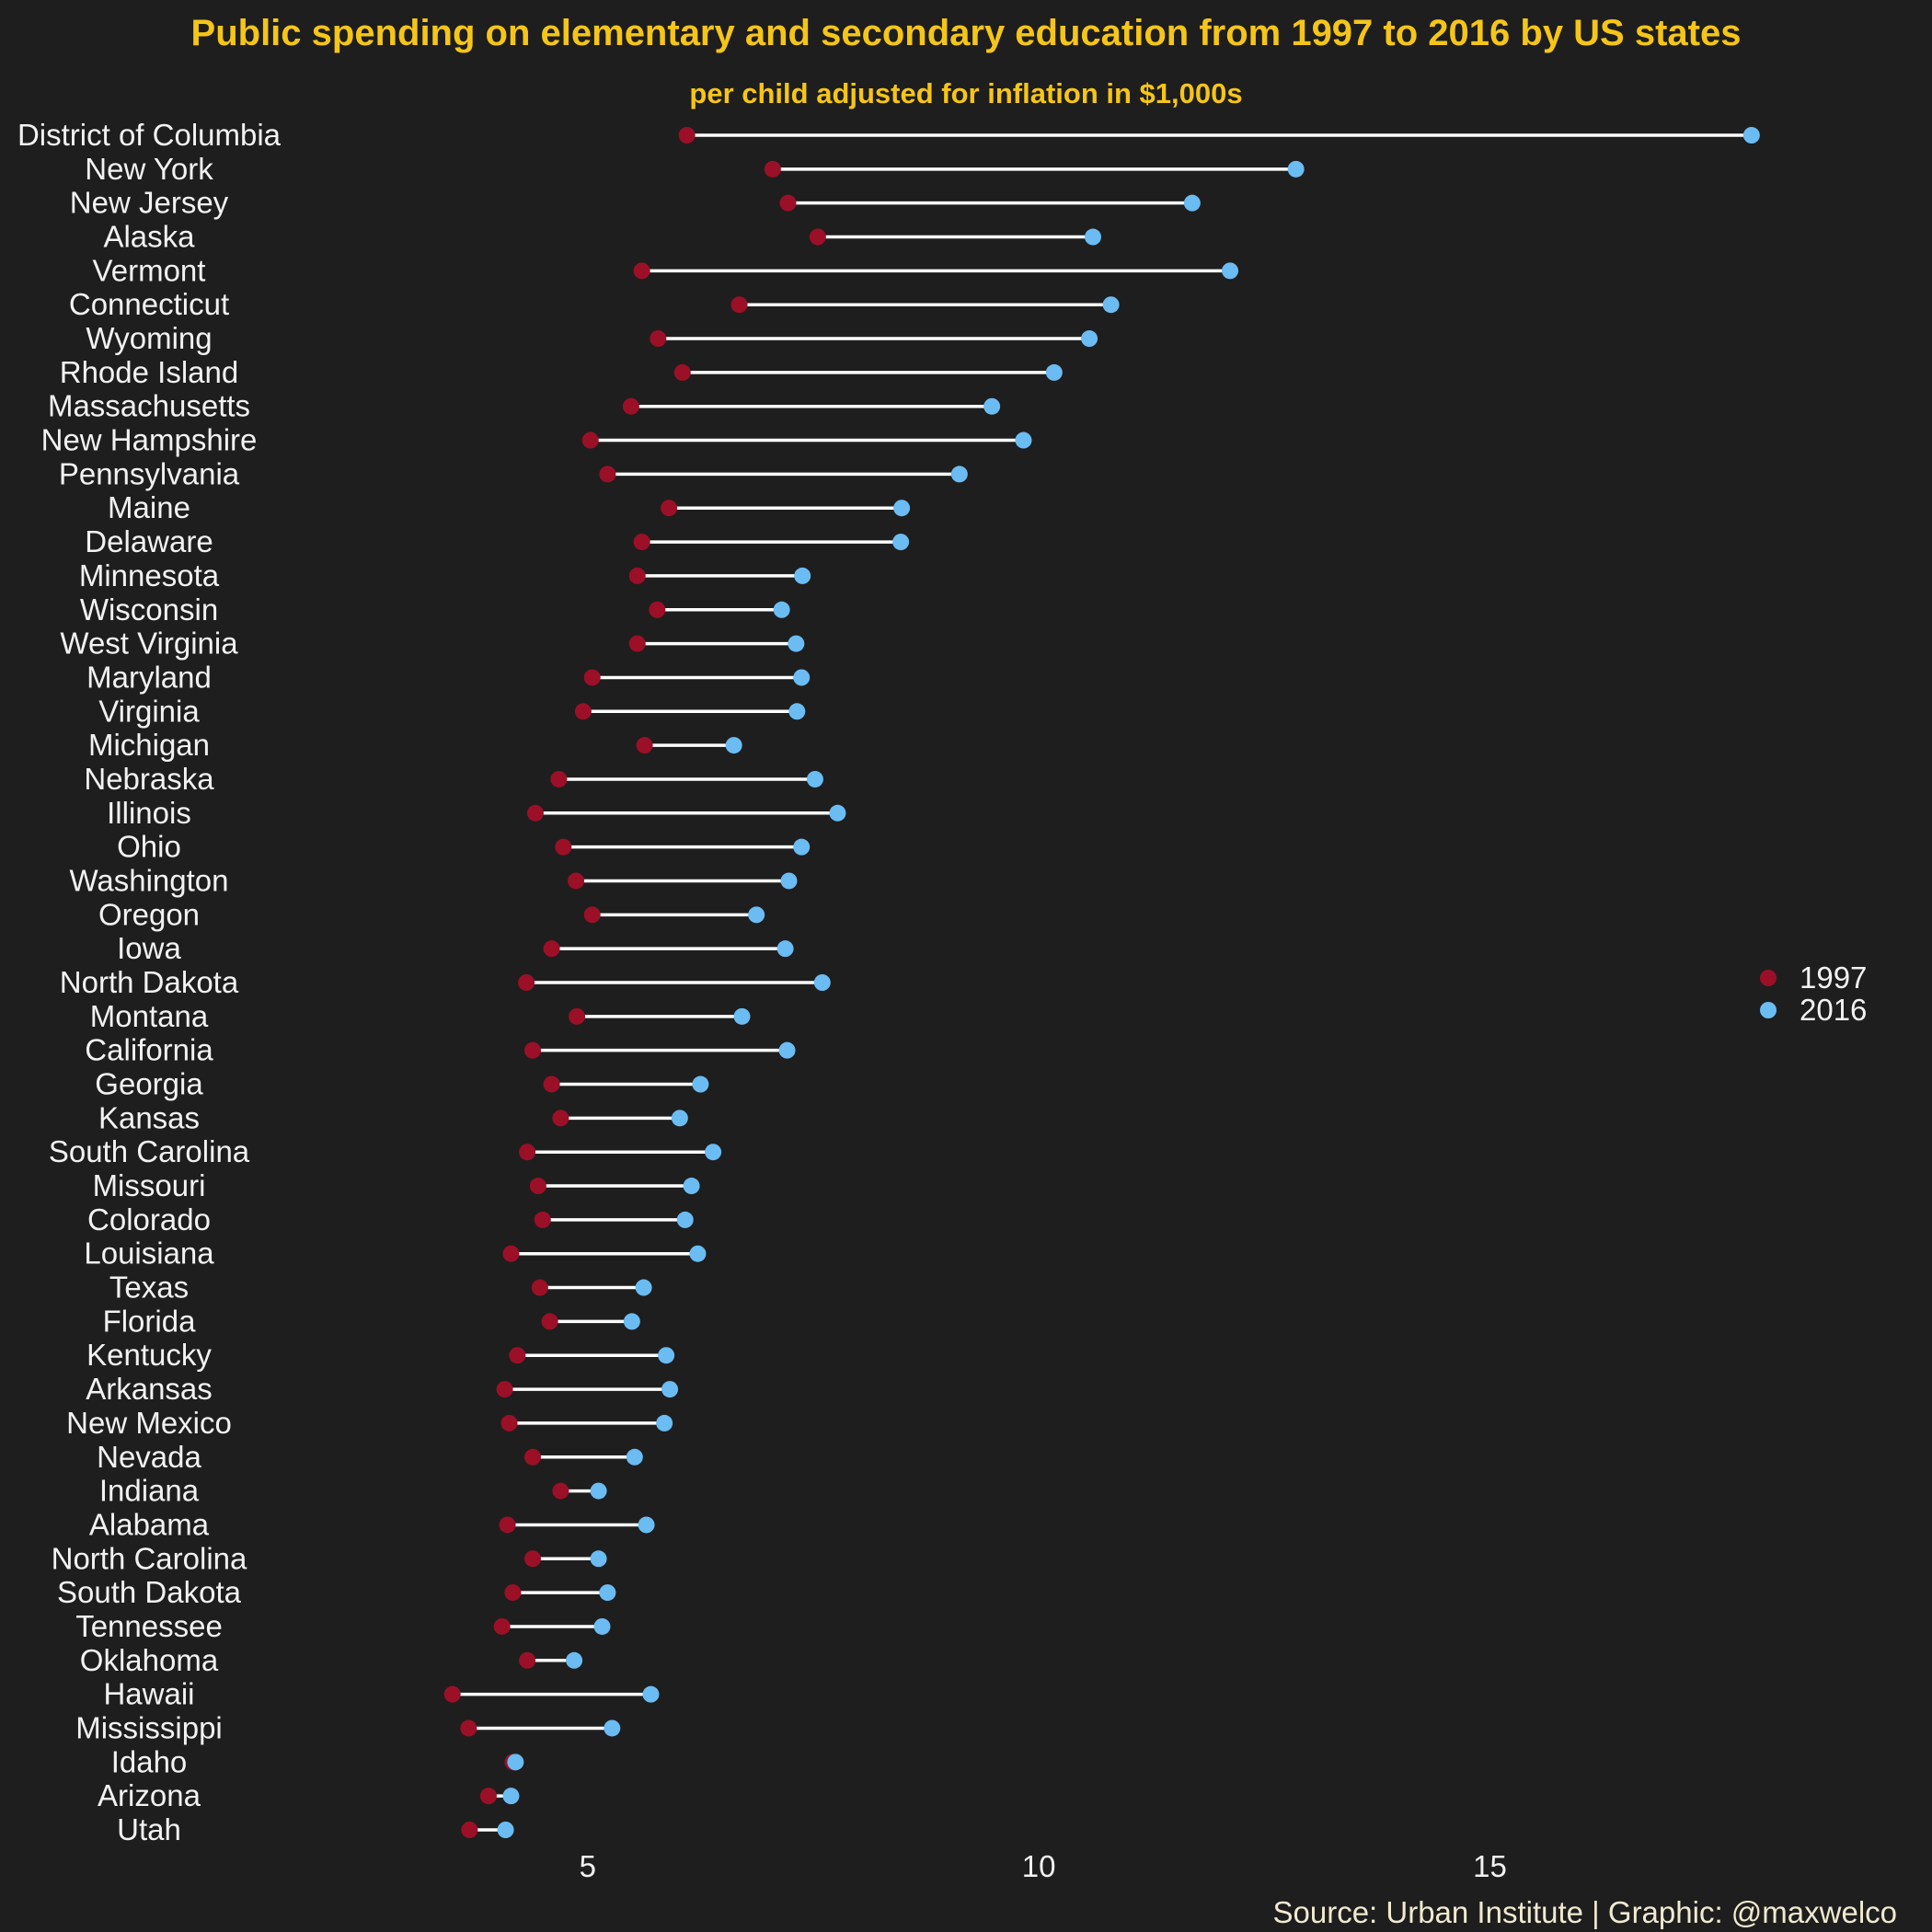  Describe the element at coordinates (149, 270) in the screenshot. I see `category-label-vermont: Vermont` at that location.